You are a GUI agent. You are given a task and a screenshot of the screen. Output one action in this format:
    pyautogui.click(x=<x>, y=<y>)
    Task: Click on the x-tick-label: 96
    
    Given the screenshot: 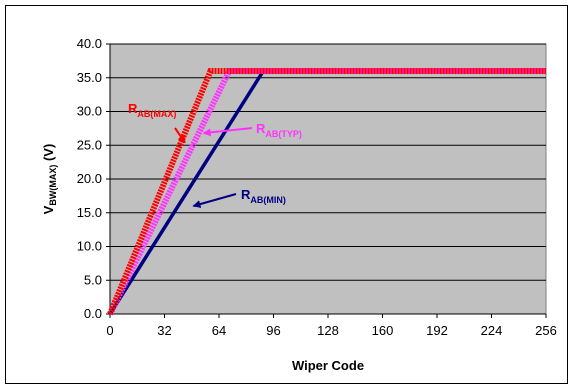 What is the action you would take?
    pyautogui.click(x=273, y=330)
    